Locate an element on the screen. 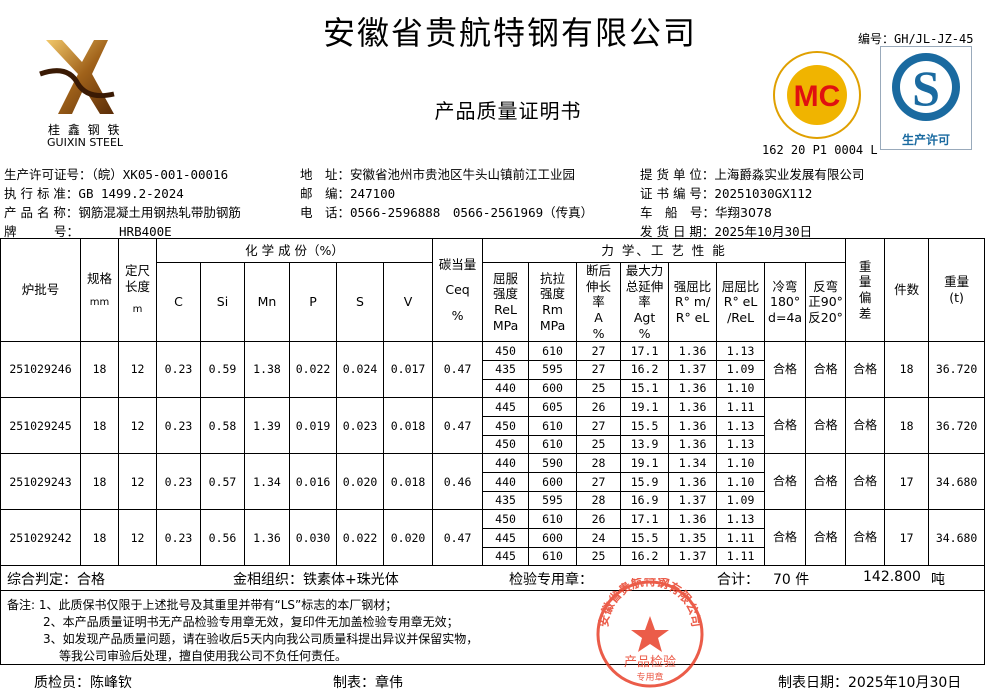 The width and height of the screenshot is (996, 694). header-weight-dev-label: 重量偏差 is located at coordinates (865, 289).